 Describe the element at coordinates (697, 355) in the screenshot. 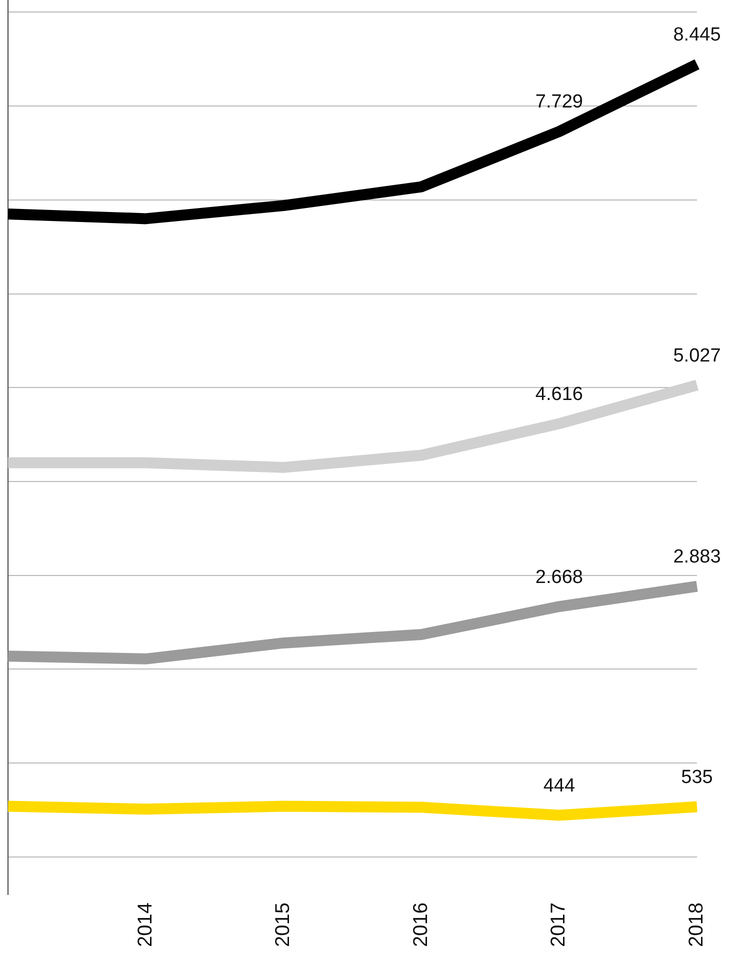

I see `data-label: 5.027` at that location.